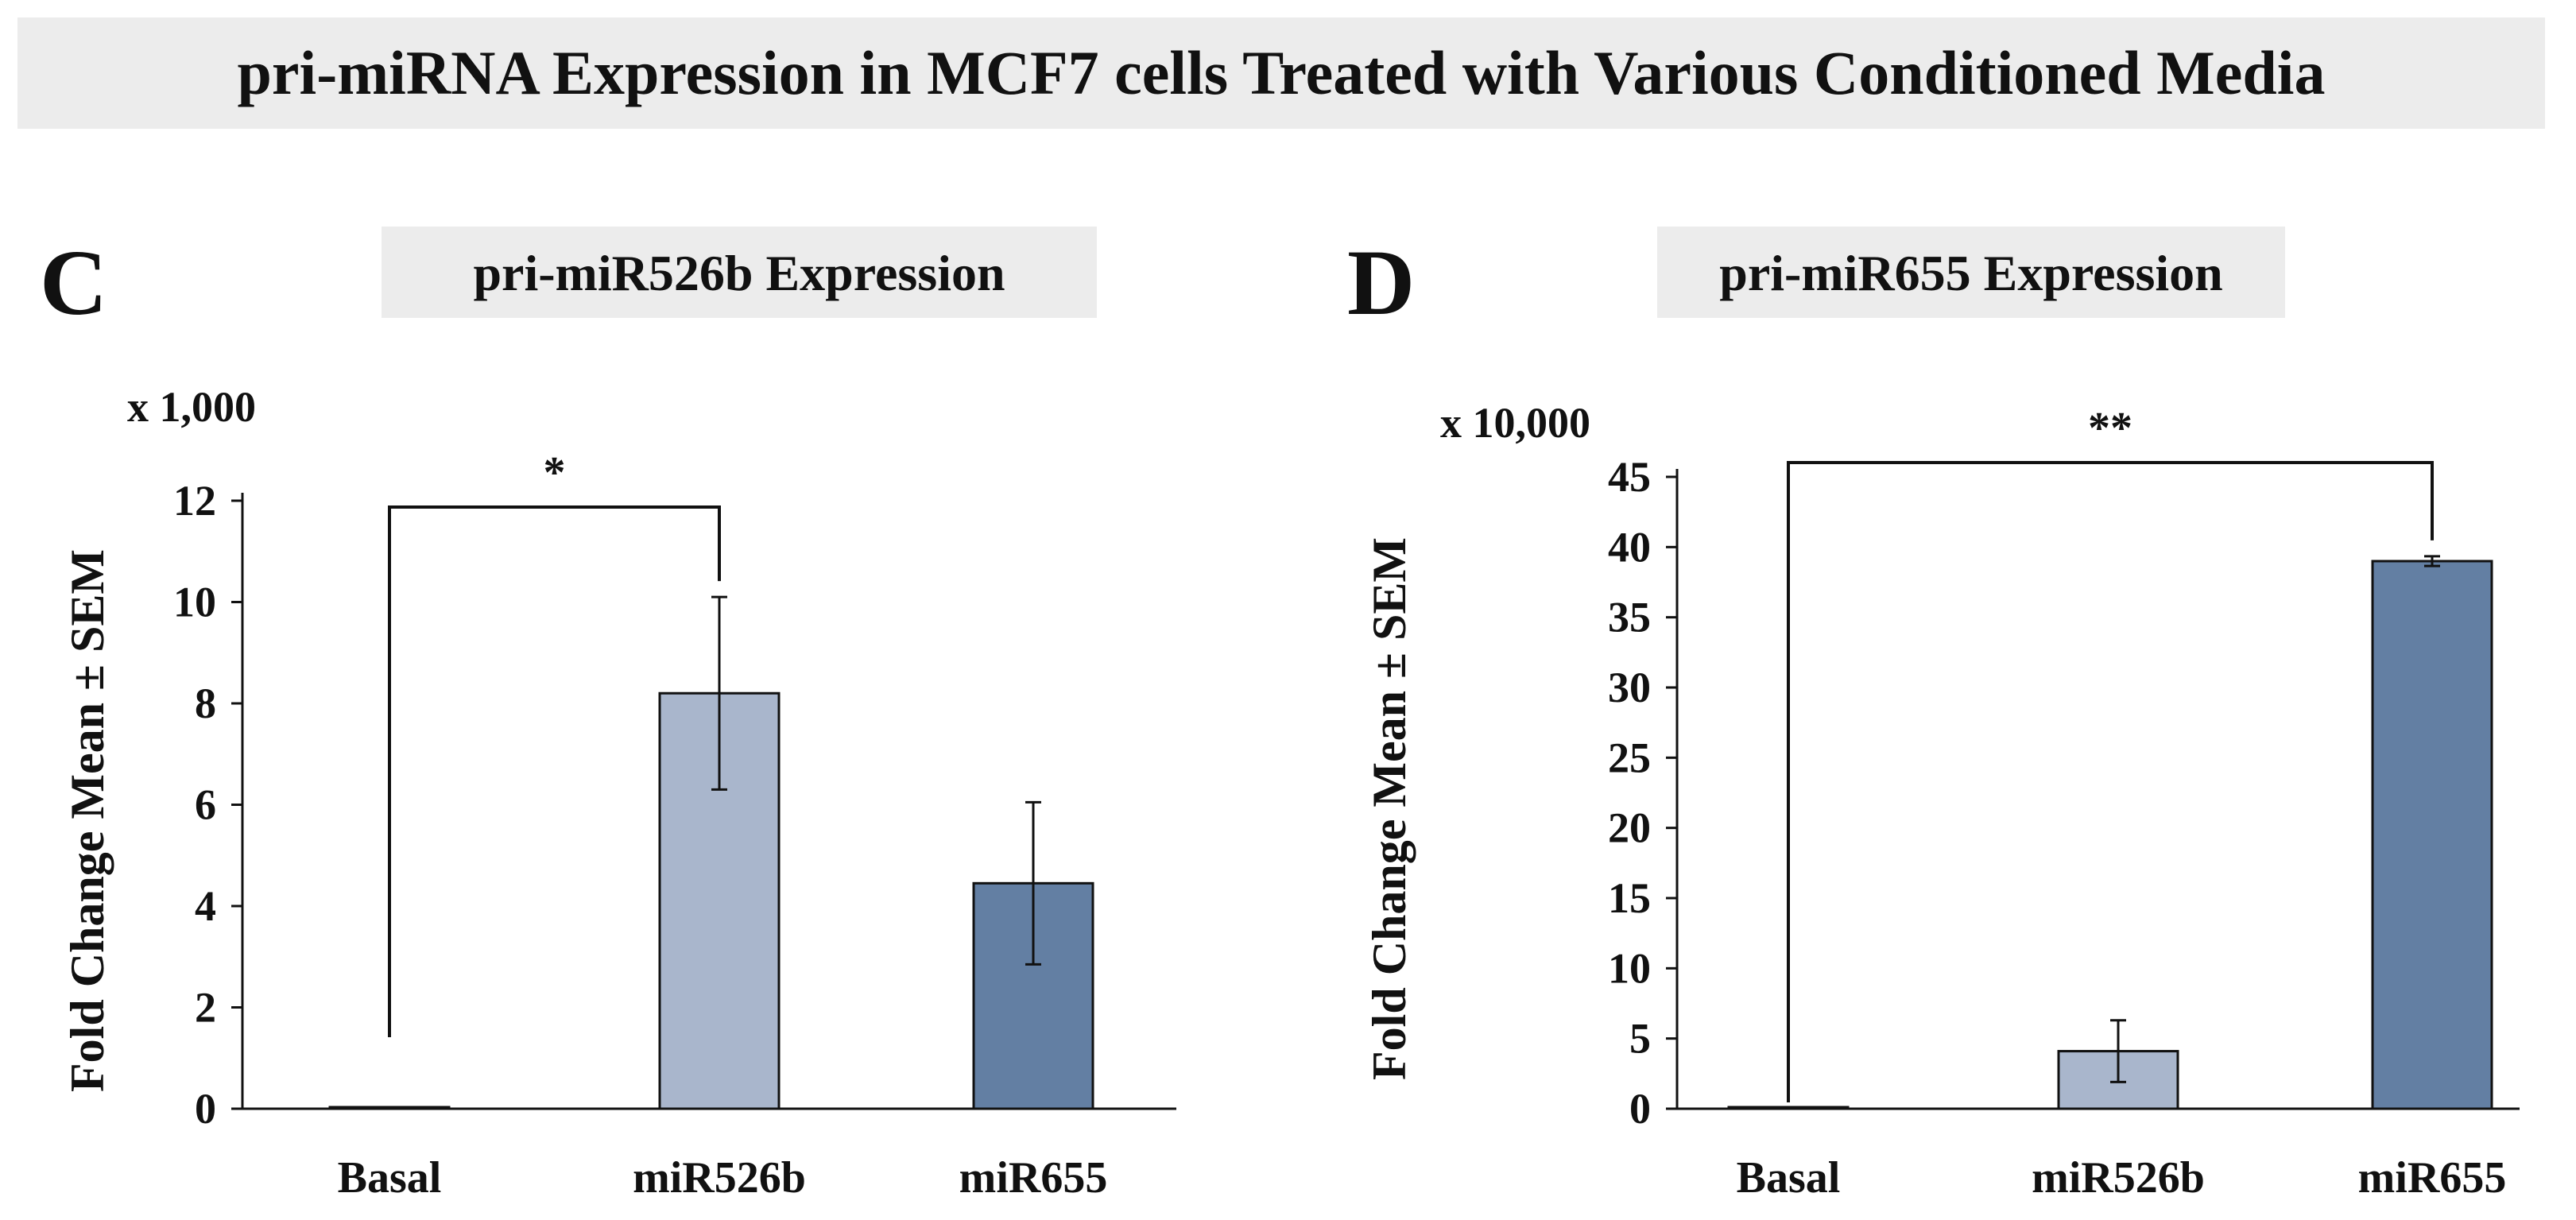 This screenshot has width=2576, height=1220. Describe the element at coordinates (1630, 477) in the screenshot. I see `y-tick-label: 45` at that location.